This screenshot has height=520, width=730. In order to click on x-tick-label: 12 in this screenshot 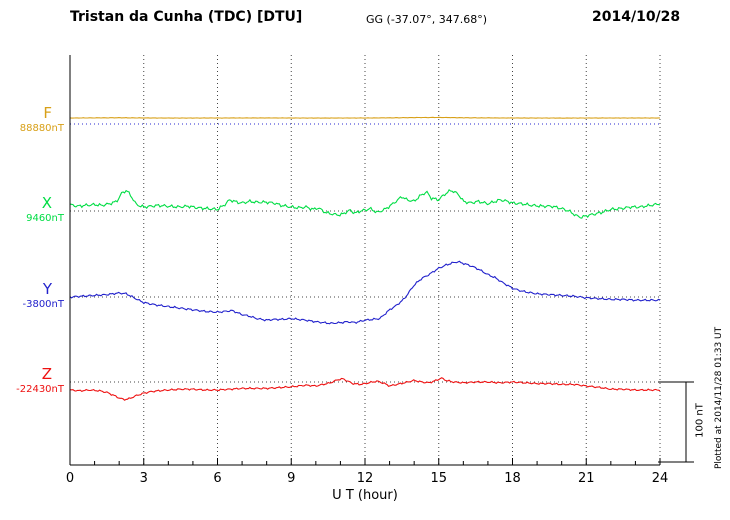, I will do `click(365, 478)`.